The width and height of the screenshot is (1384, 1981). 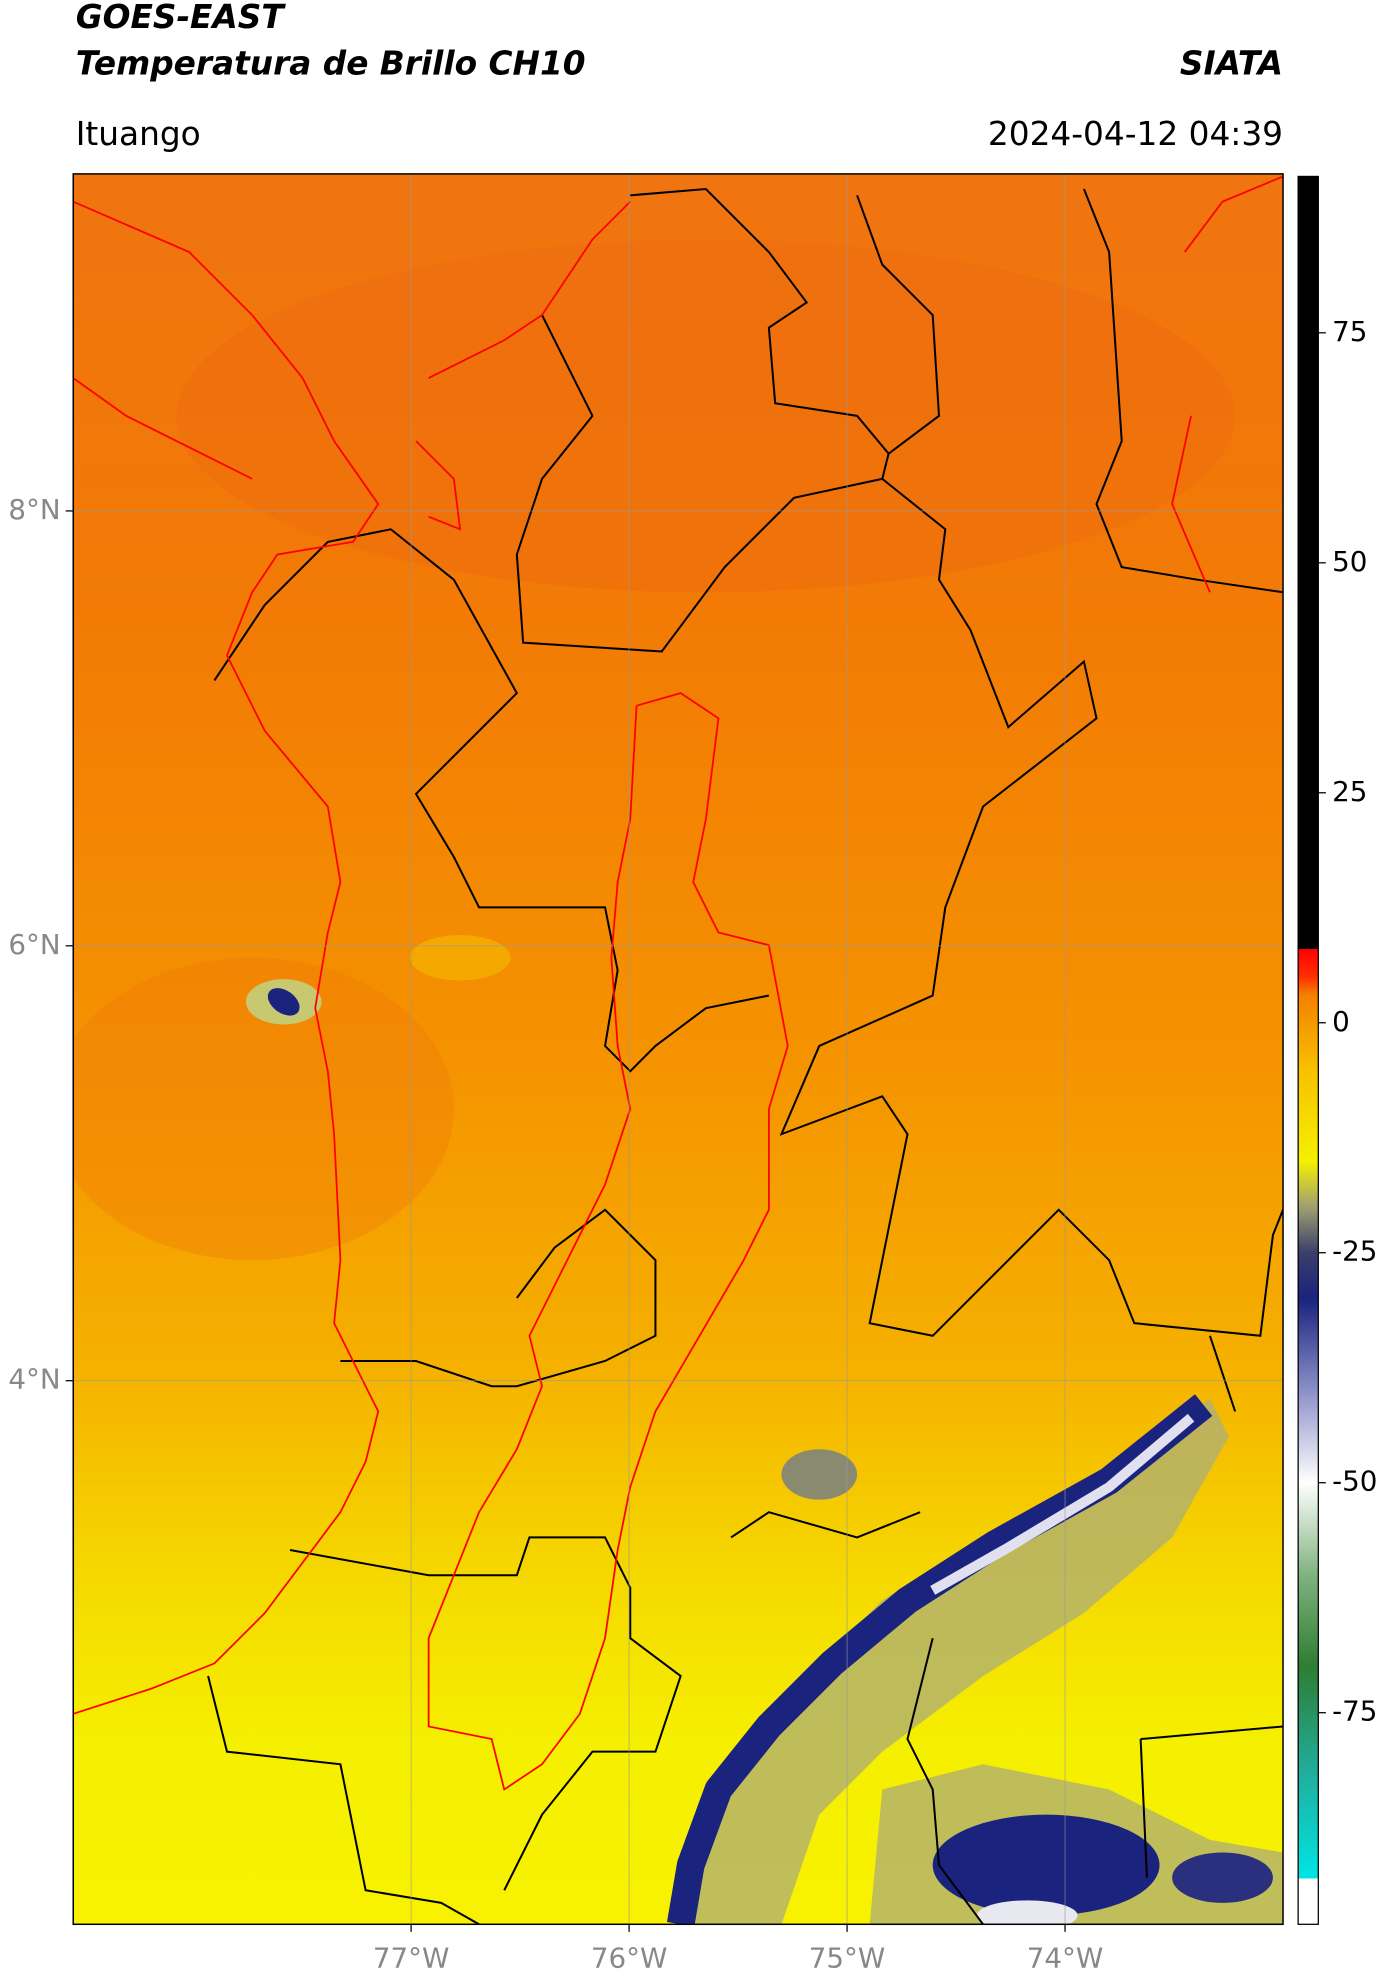 I want to click on y-tick-label: 8°N, so click(x=34, y=509).